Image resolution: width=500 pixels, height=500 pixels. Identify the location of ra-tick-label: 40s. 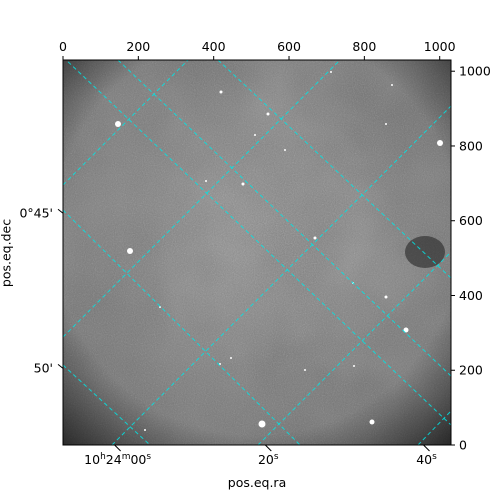
(426, 459).